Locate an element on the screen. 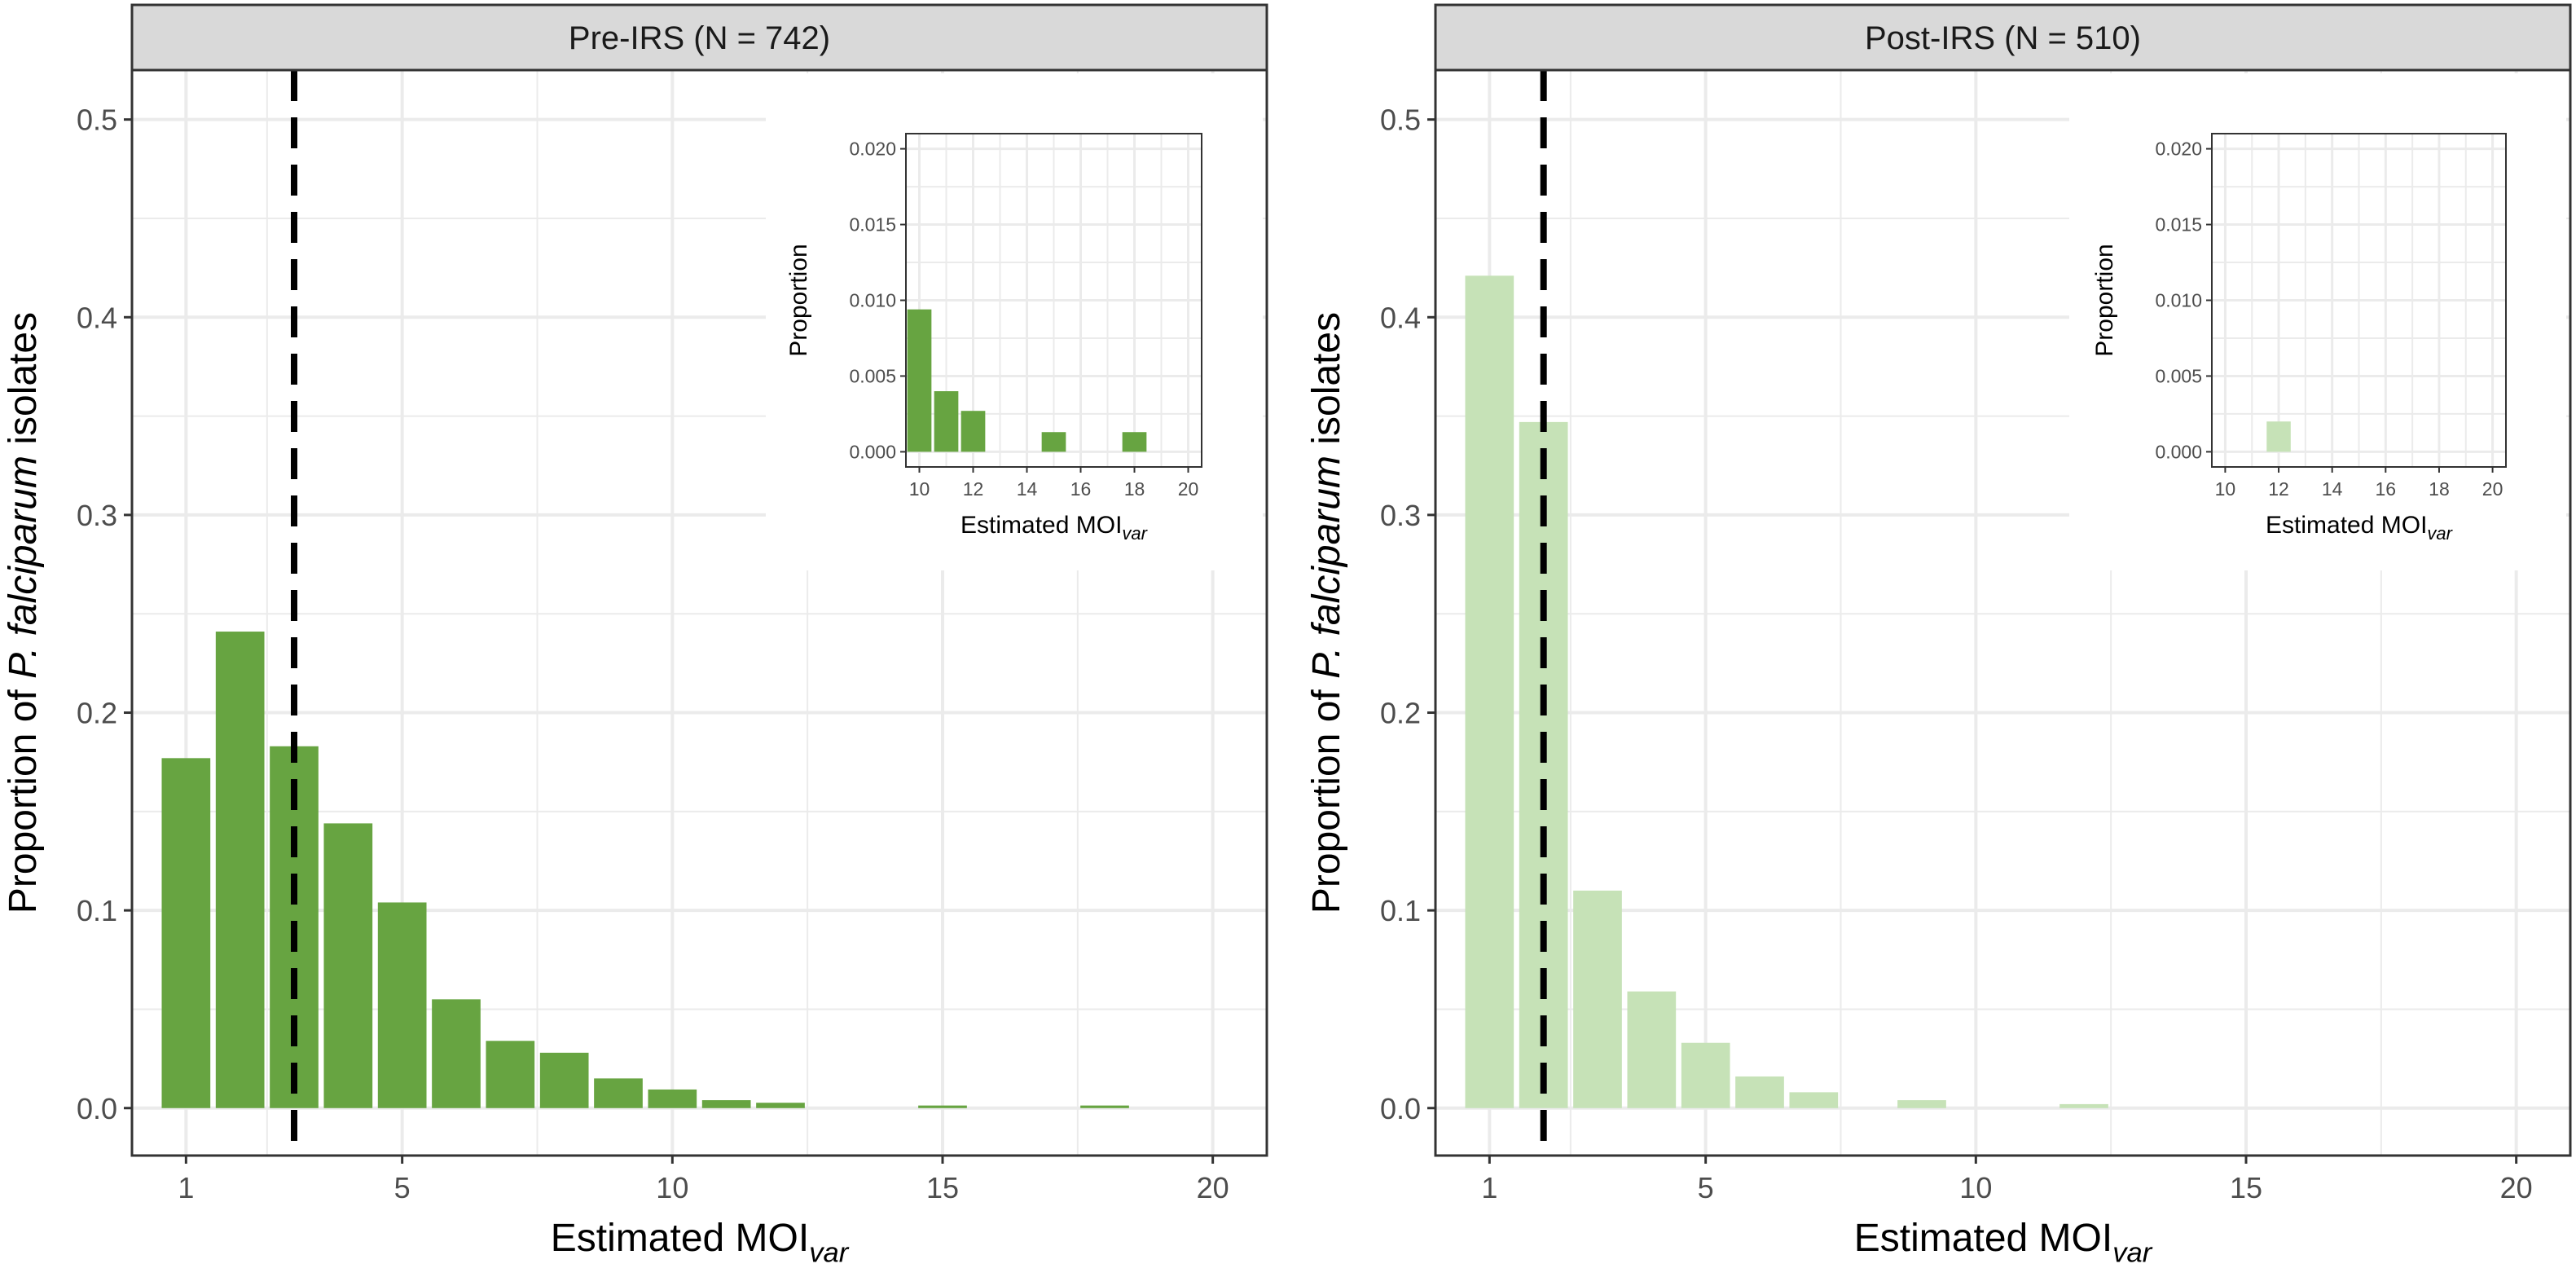  pre-panel-title: Pre-IRS (N = 742) is located at coordinates (699, 38).